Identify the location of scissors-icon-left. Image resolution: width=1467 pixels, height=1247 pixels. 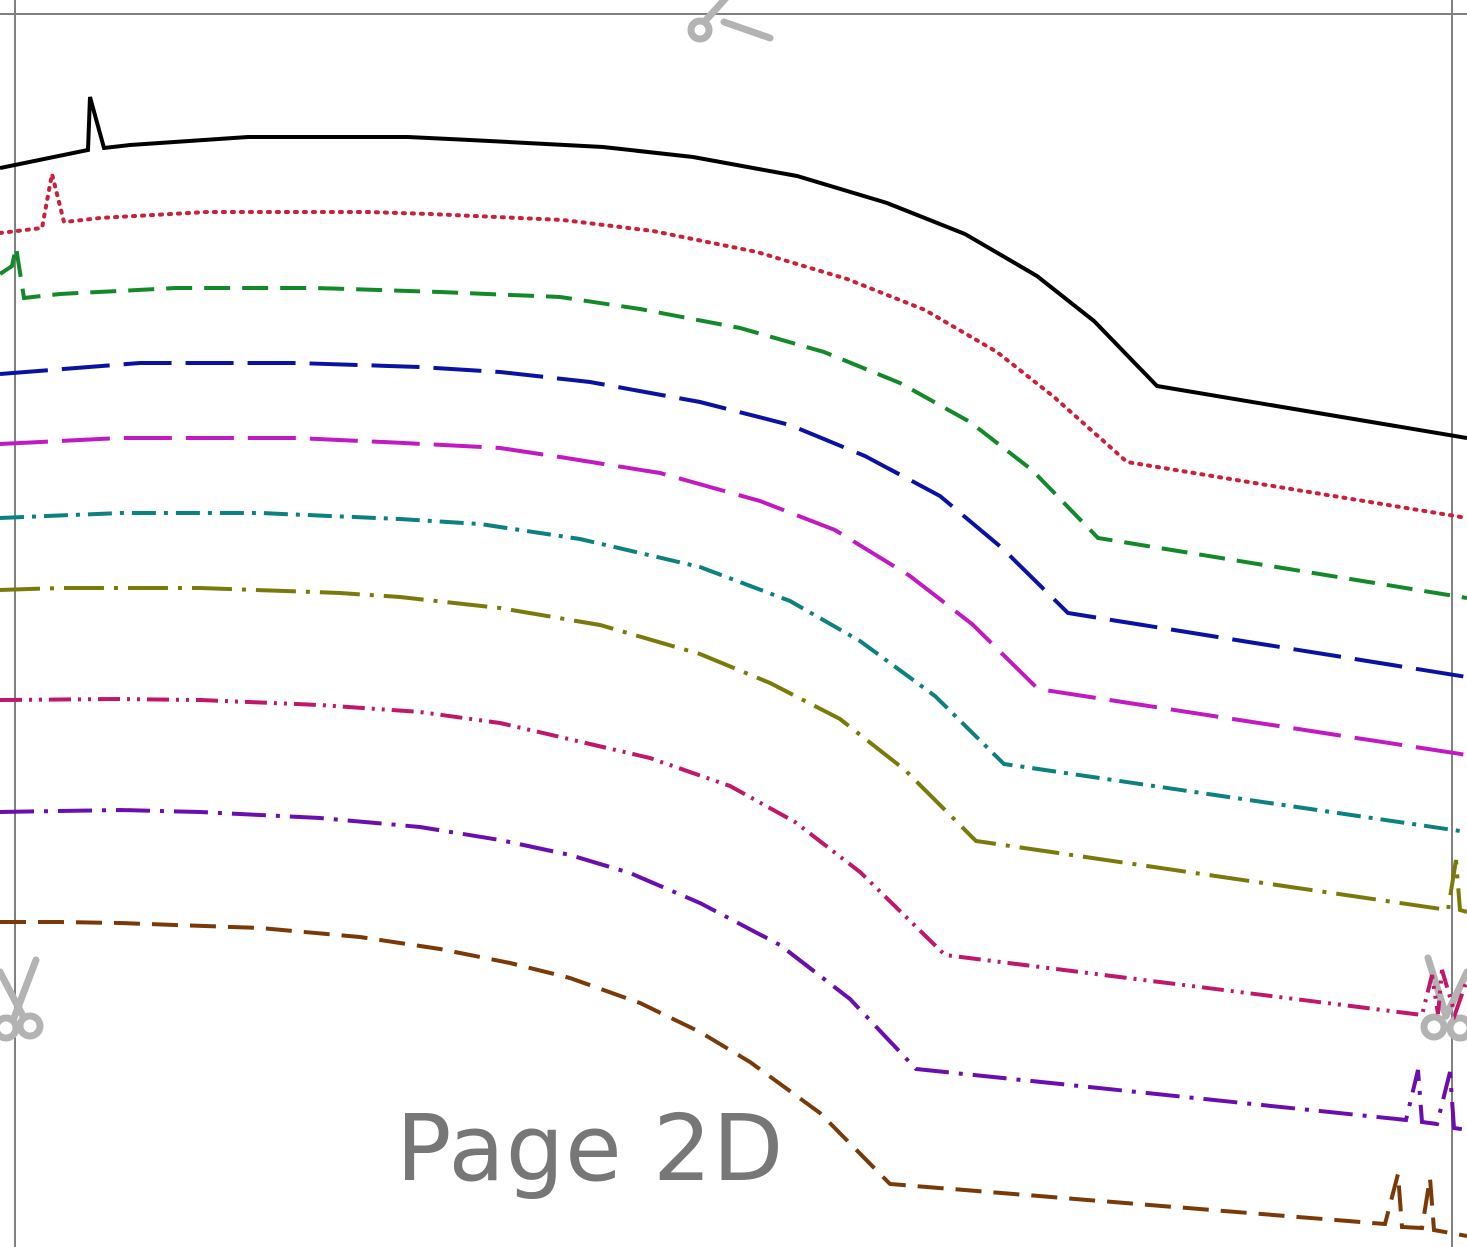
(22, 999).